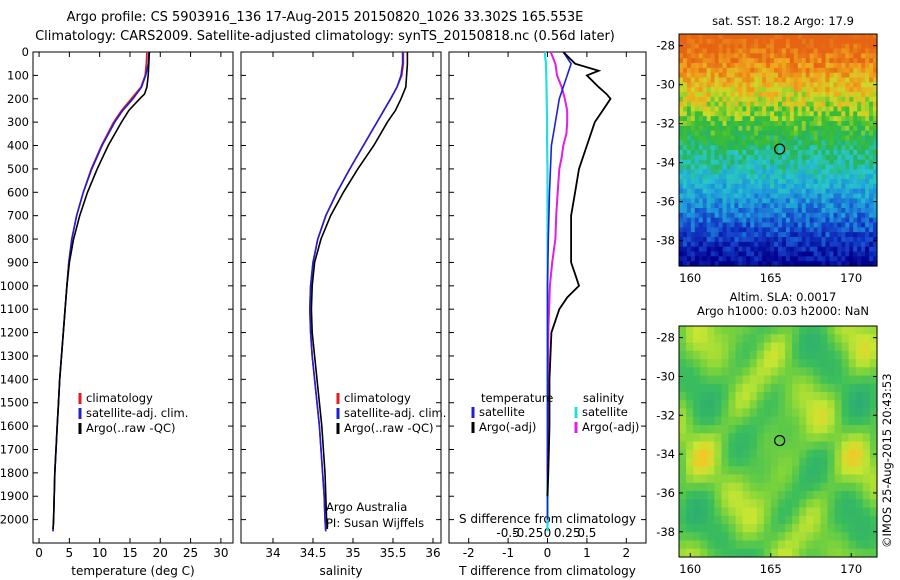  I want to click on sst-map-title: sat. SST: 18.2 Argo: 17.9, so click(783, 21).